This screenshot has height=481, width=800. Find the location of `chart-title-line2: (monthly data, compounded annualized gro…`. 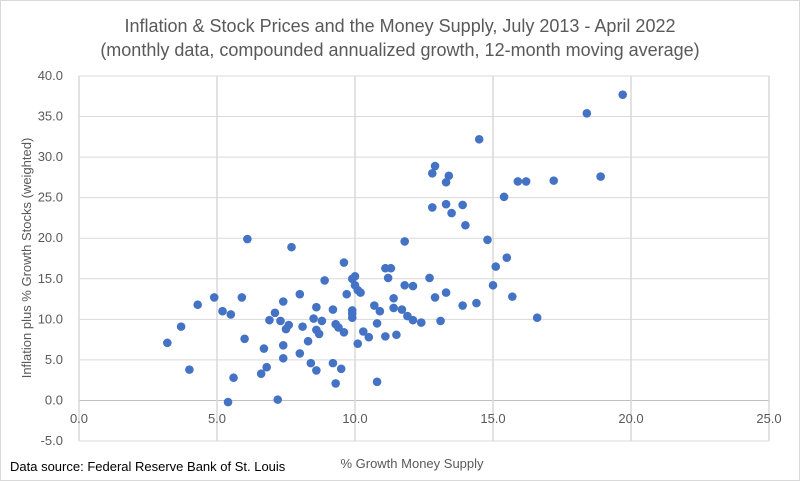

chart-title-line2: (monthly data, compounded annualized gro… is located at coordinates (400, 50).